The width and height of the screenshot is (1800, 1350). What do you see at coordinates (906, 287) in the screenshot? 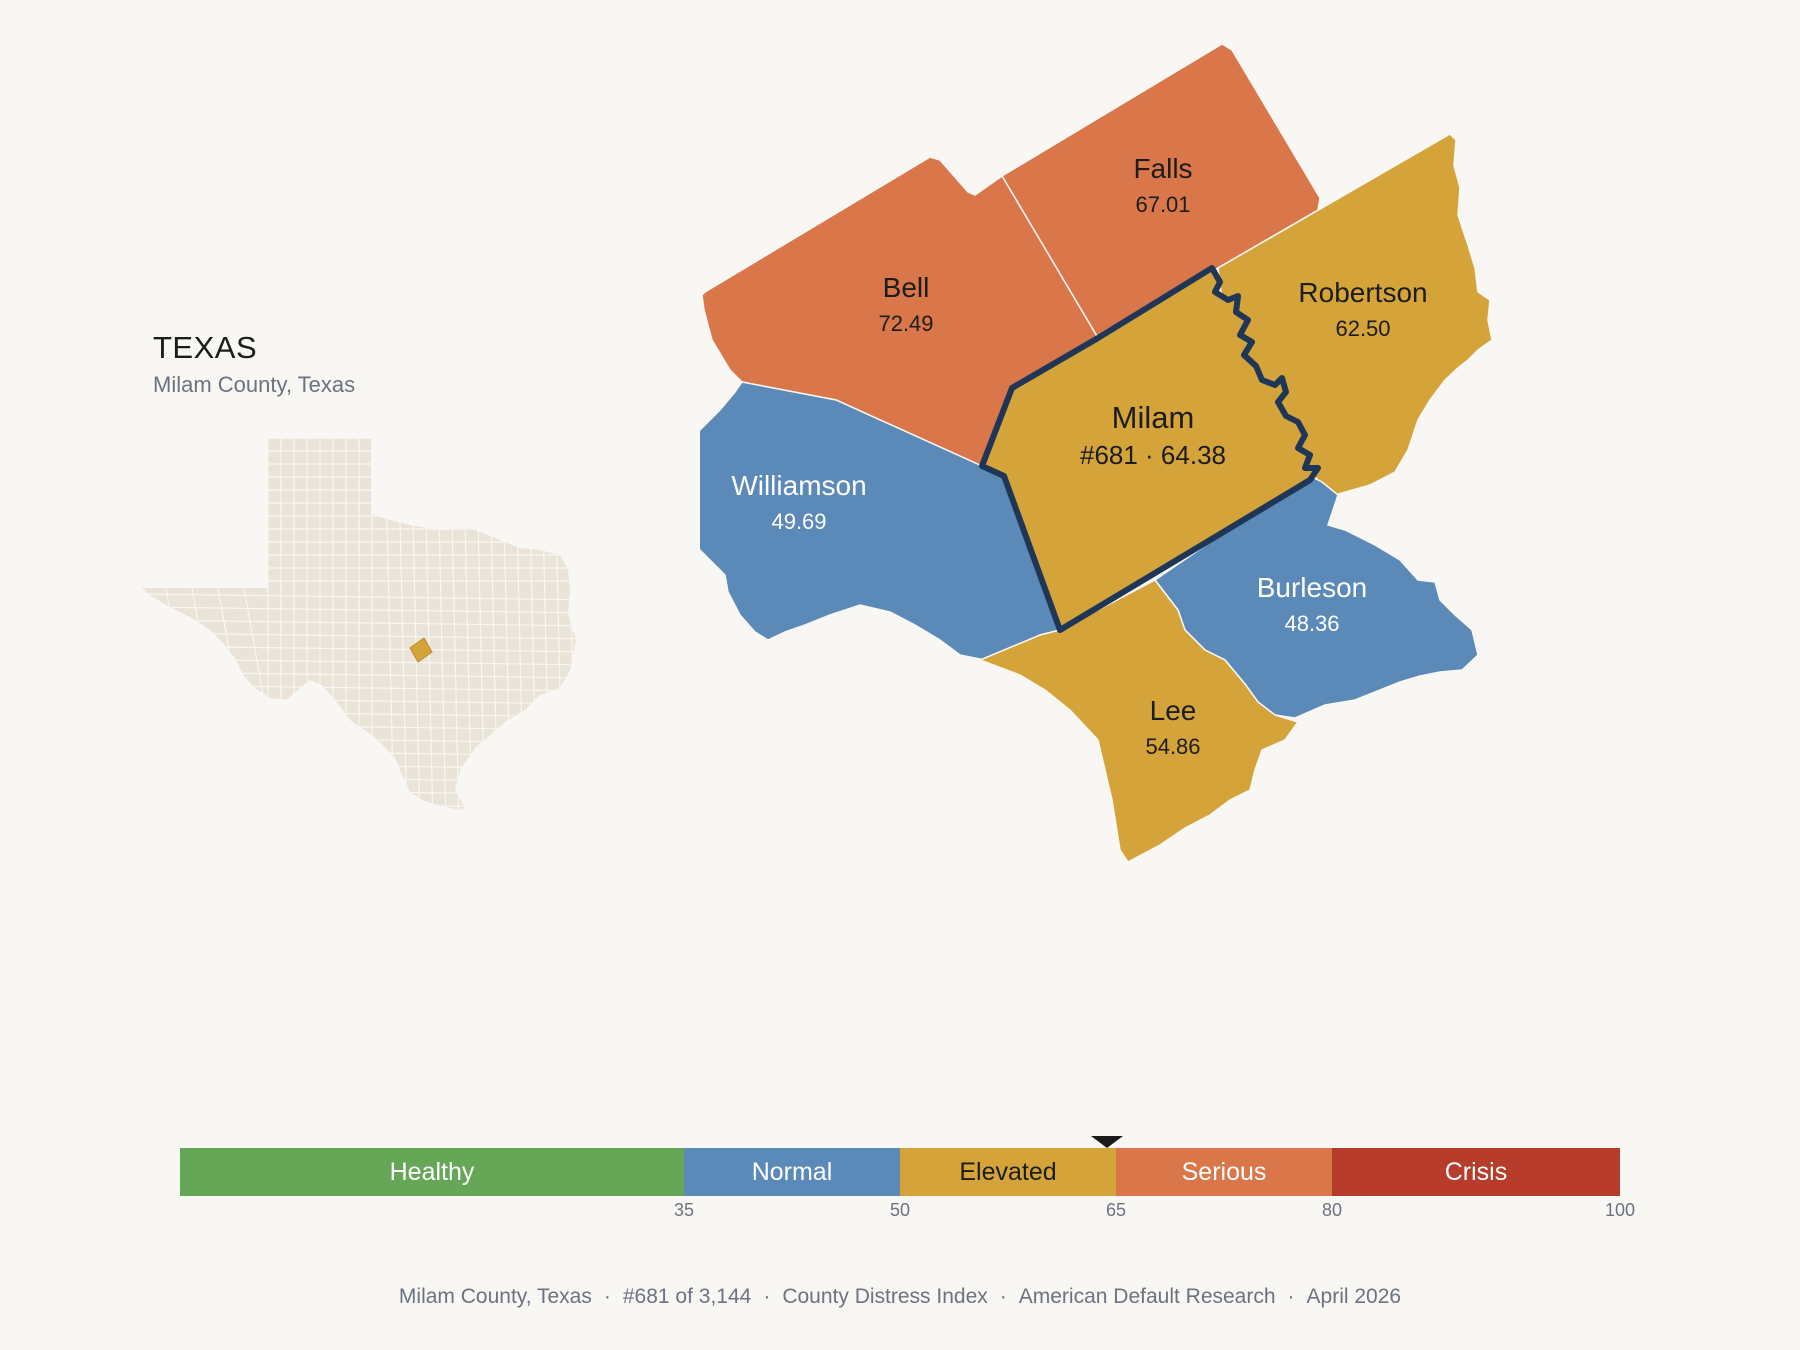
I see `county-label-bell: Bell` at bounding box center [906, 287].